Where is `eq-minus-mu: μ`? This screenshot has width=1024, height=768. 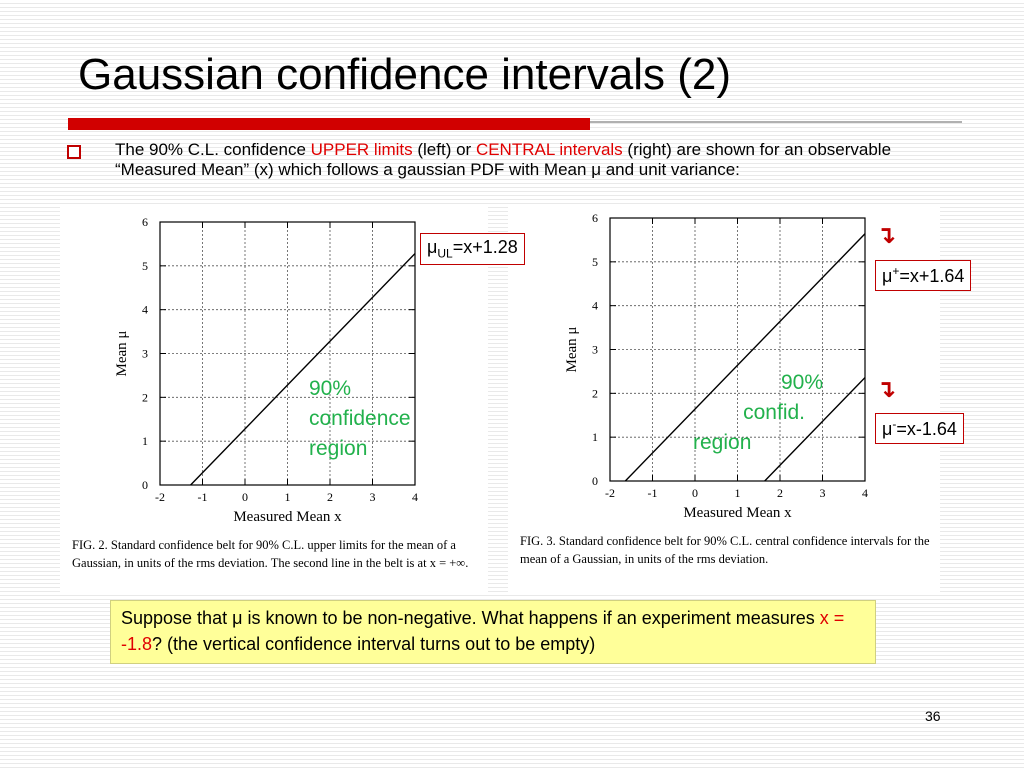 eq-minus-mu: μ is located at coordinates (887, 429).